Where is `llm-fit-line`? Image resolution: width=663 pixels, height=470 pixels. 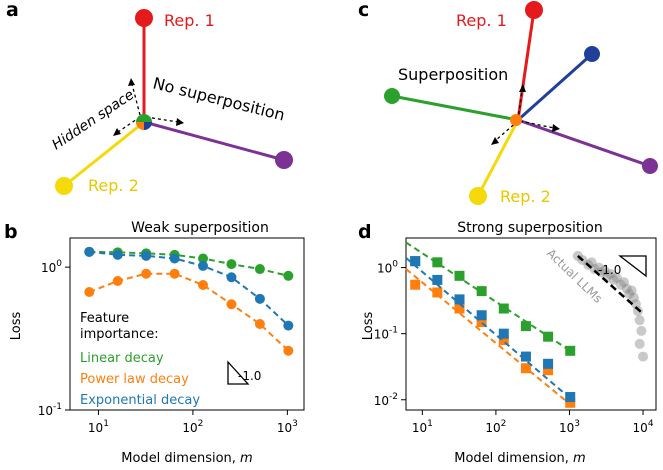
llm-fit-line is located at coordinates (610, 284).